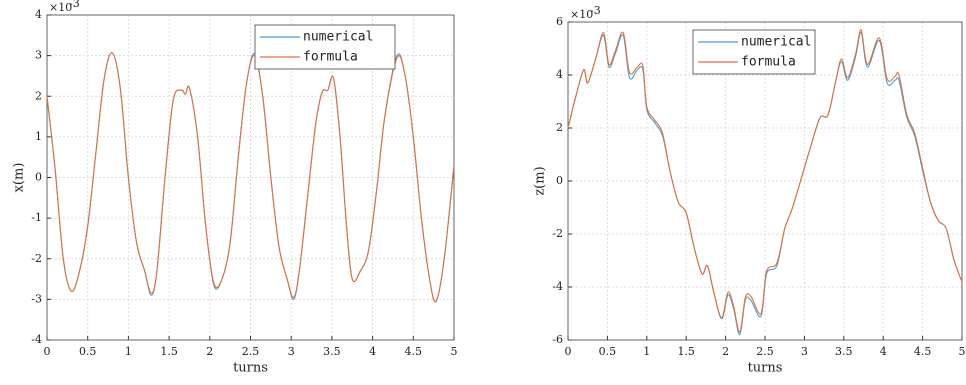 This screenshot has width=966, height=385. I want to click on y-tick-label: -3, so click(36, 298).